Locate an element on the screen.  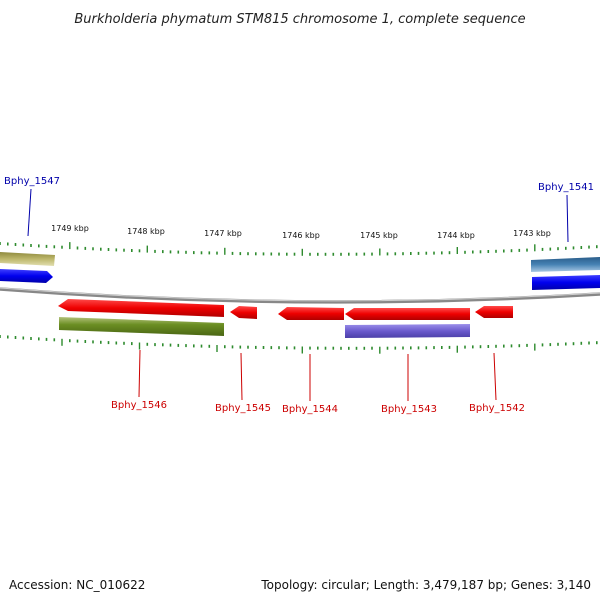
label-bphy-1547: Bphy_1547 is located at coordinates (32, 181).